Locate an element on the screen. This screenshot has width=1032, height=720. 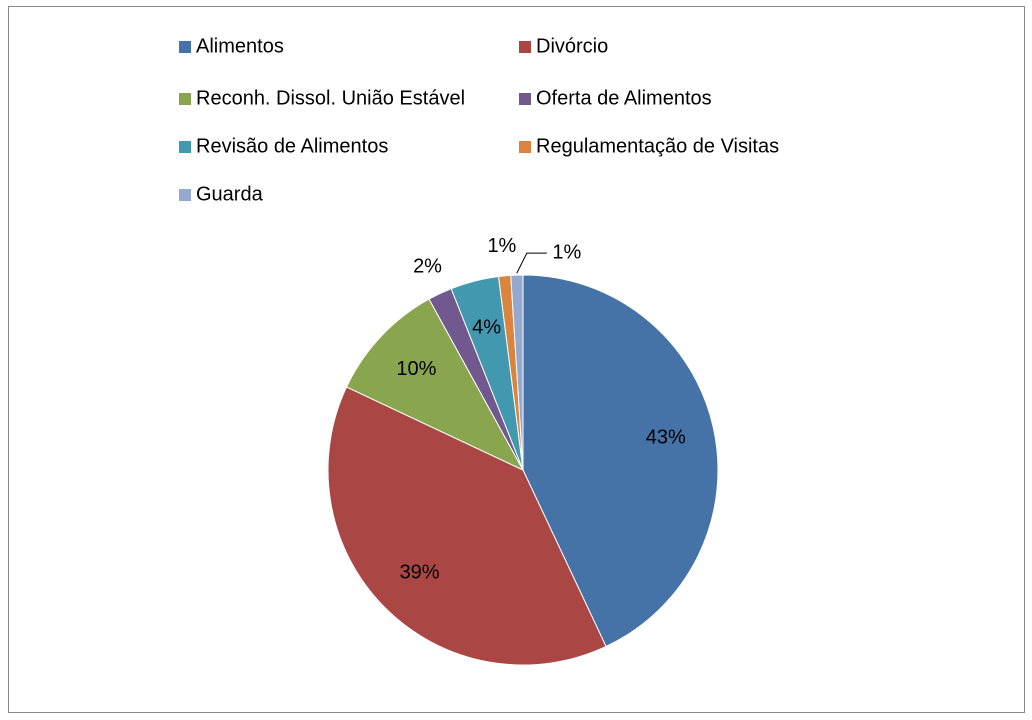
legend-label: Alimentos is located at coordinates (240, 46).